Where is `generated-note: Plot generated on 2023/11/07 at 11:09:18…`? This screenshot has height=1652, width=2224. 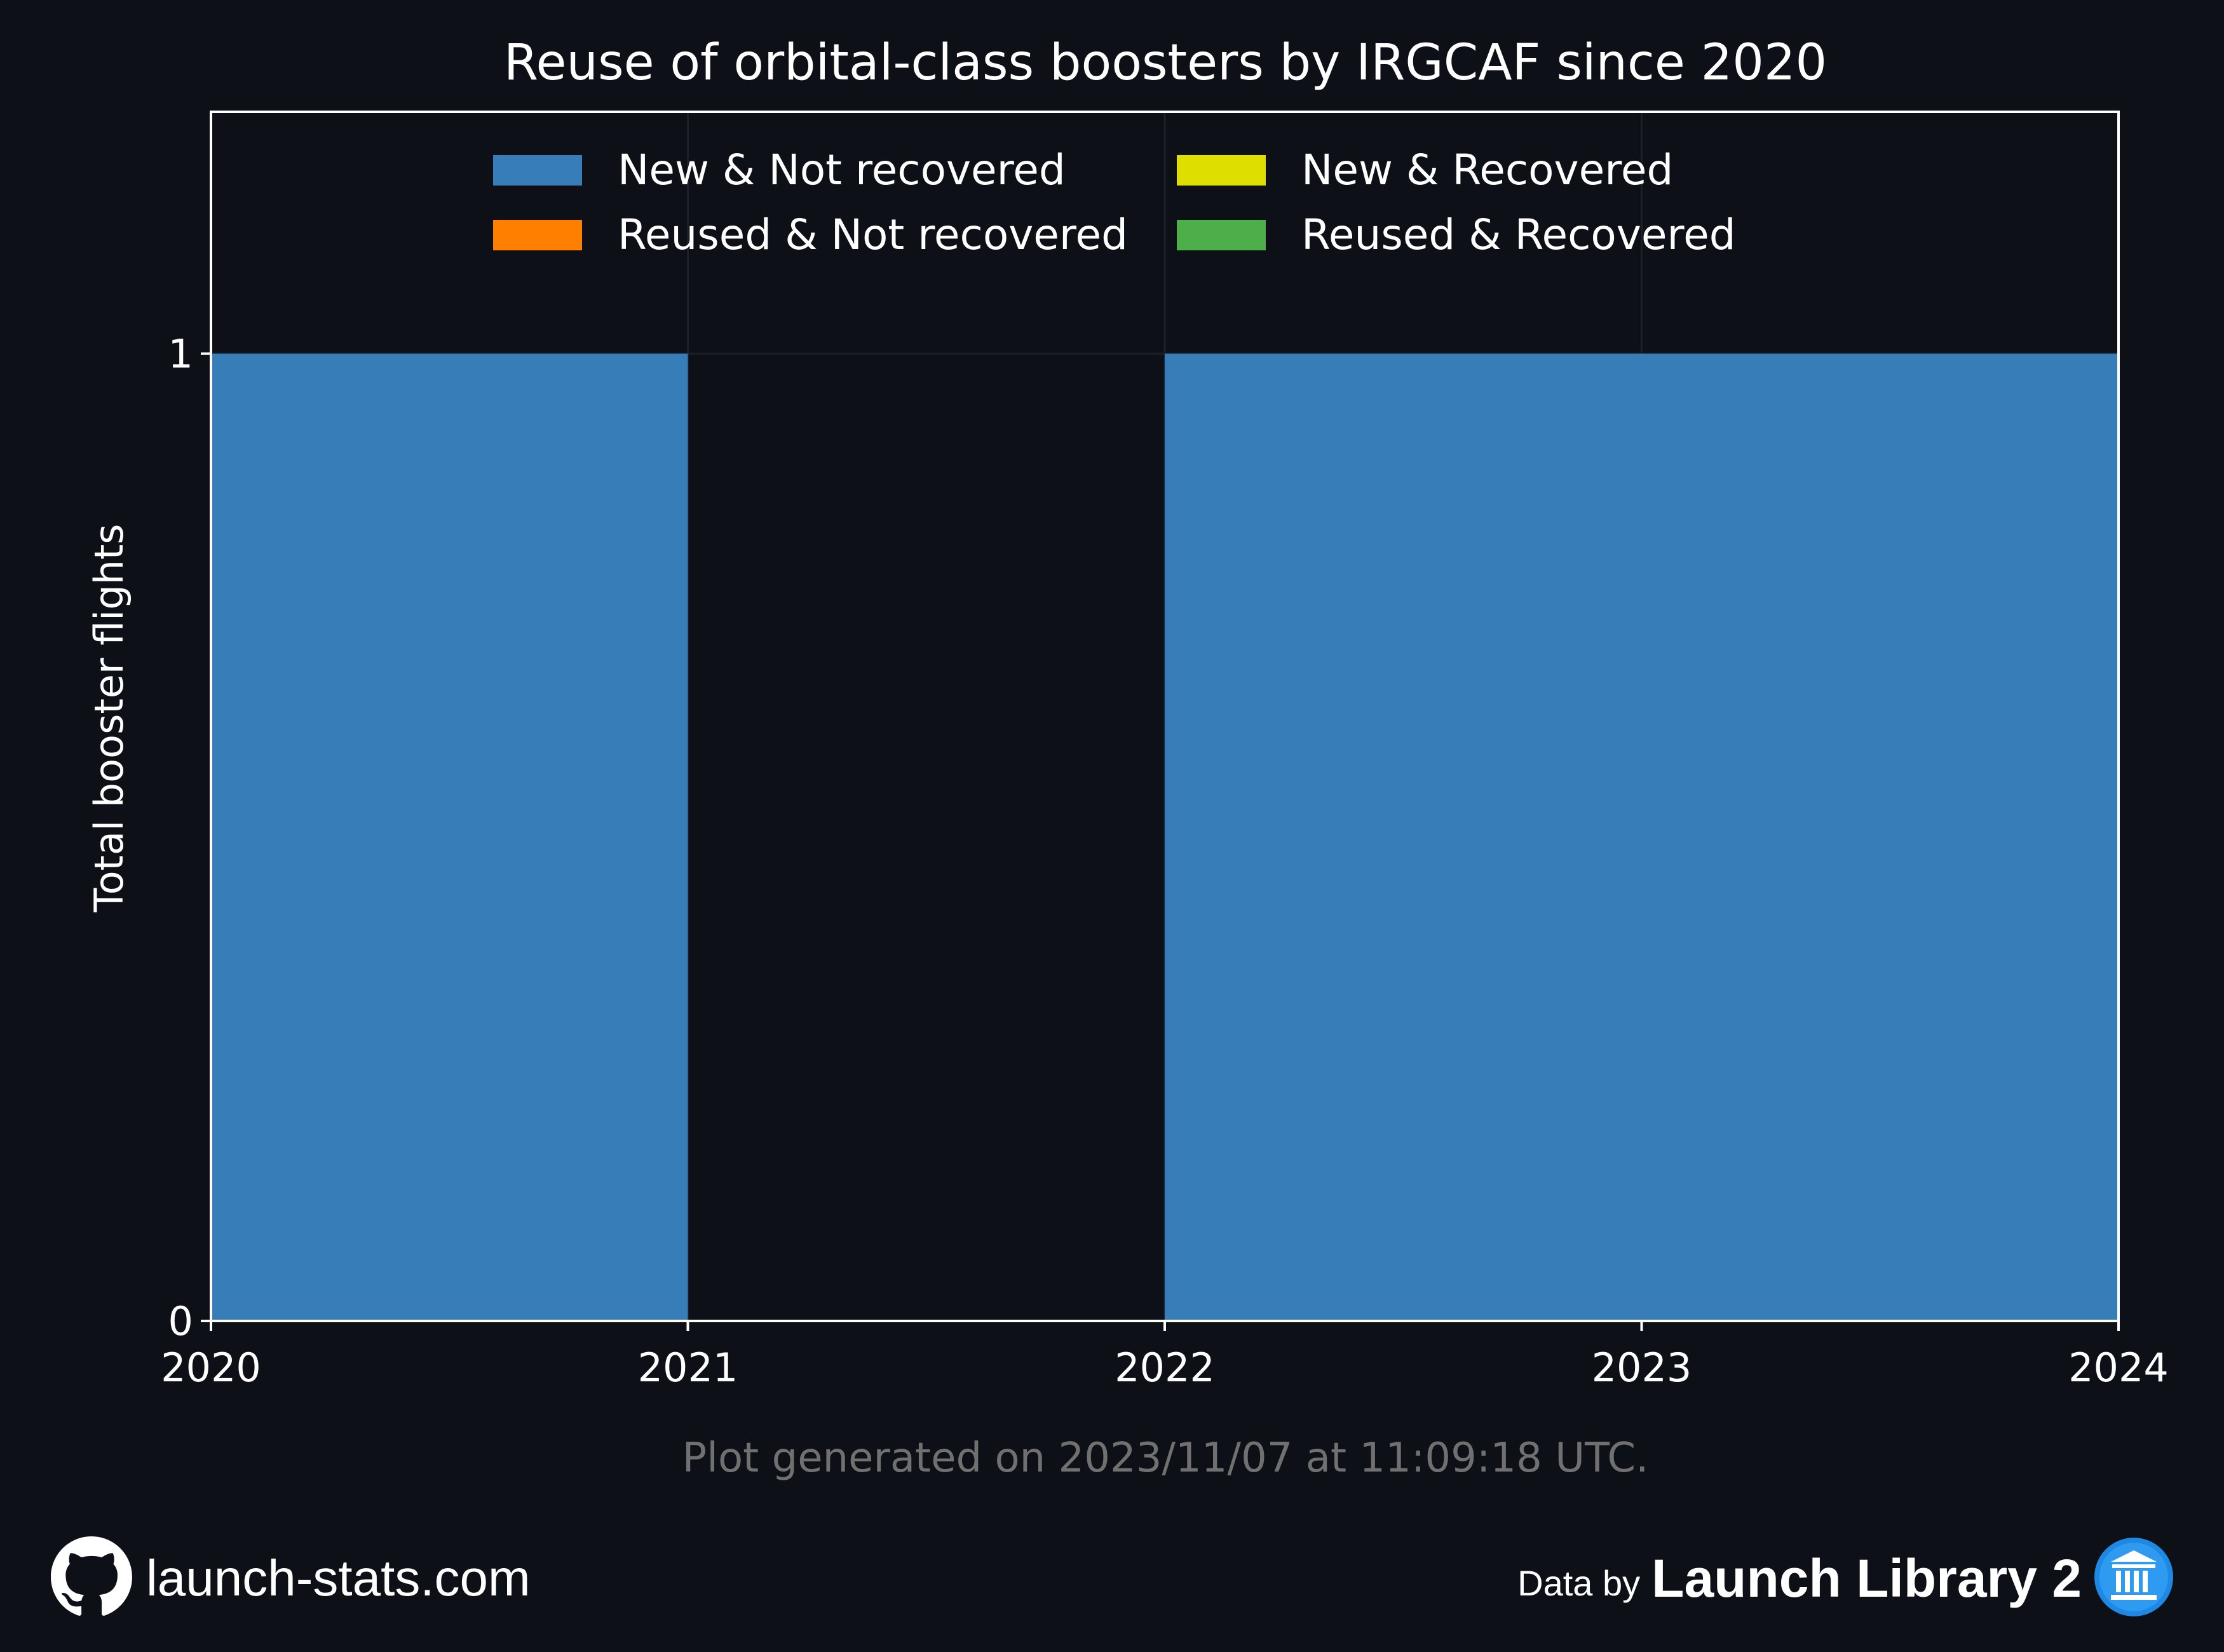
generated-note: Plot generated on 2023/11/07 at 11:09:18… is located at coordinates (1165, 1458).